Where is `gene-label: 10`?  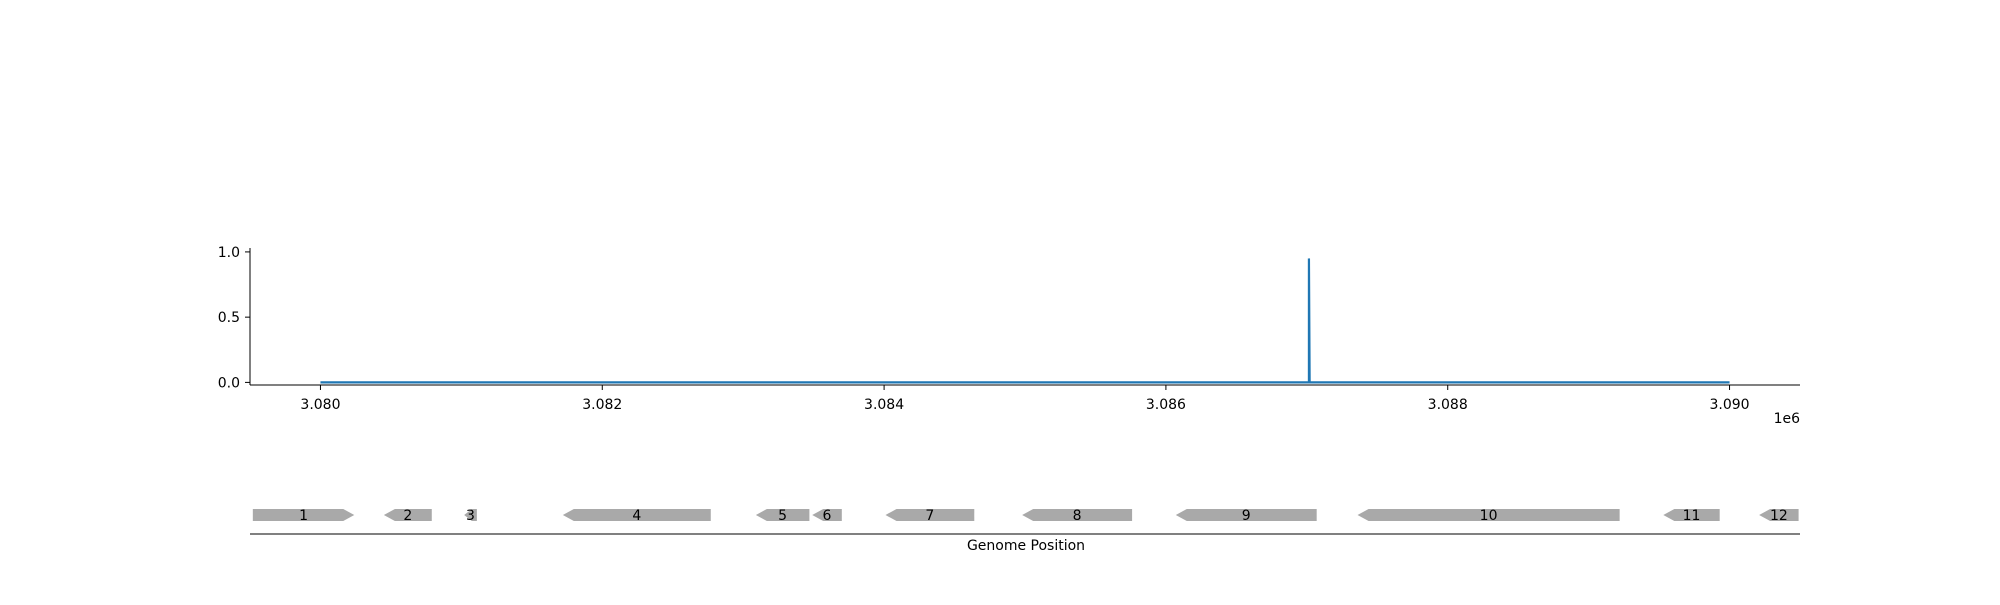 gene-label: 10 is located at coordinates (1489, 516).